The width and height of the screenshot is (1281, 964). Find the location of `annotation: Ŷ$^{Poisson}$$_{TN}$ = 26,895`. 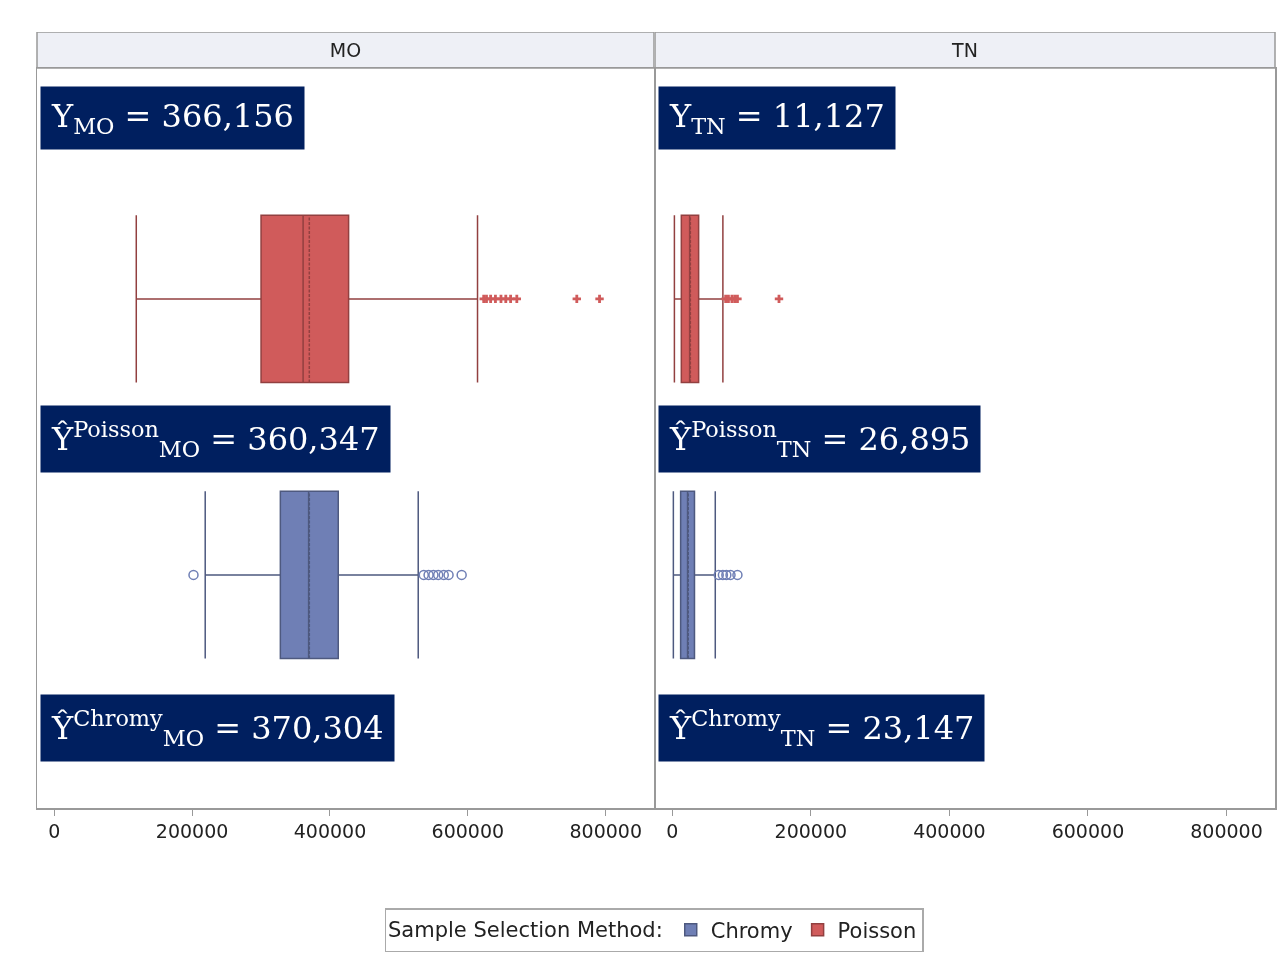

annotation: Ŷ$^{Poisson}$$_{TN}$ = 26,895 is located at coordinates (820, 439).